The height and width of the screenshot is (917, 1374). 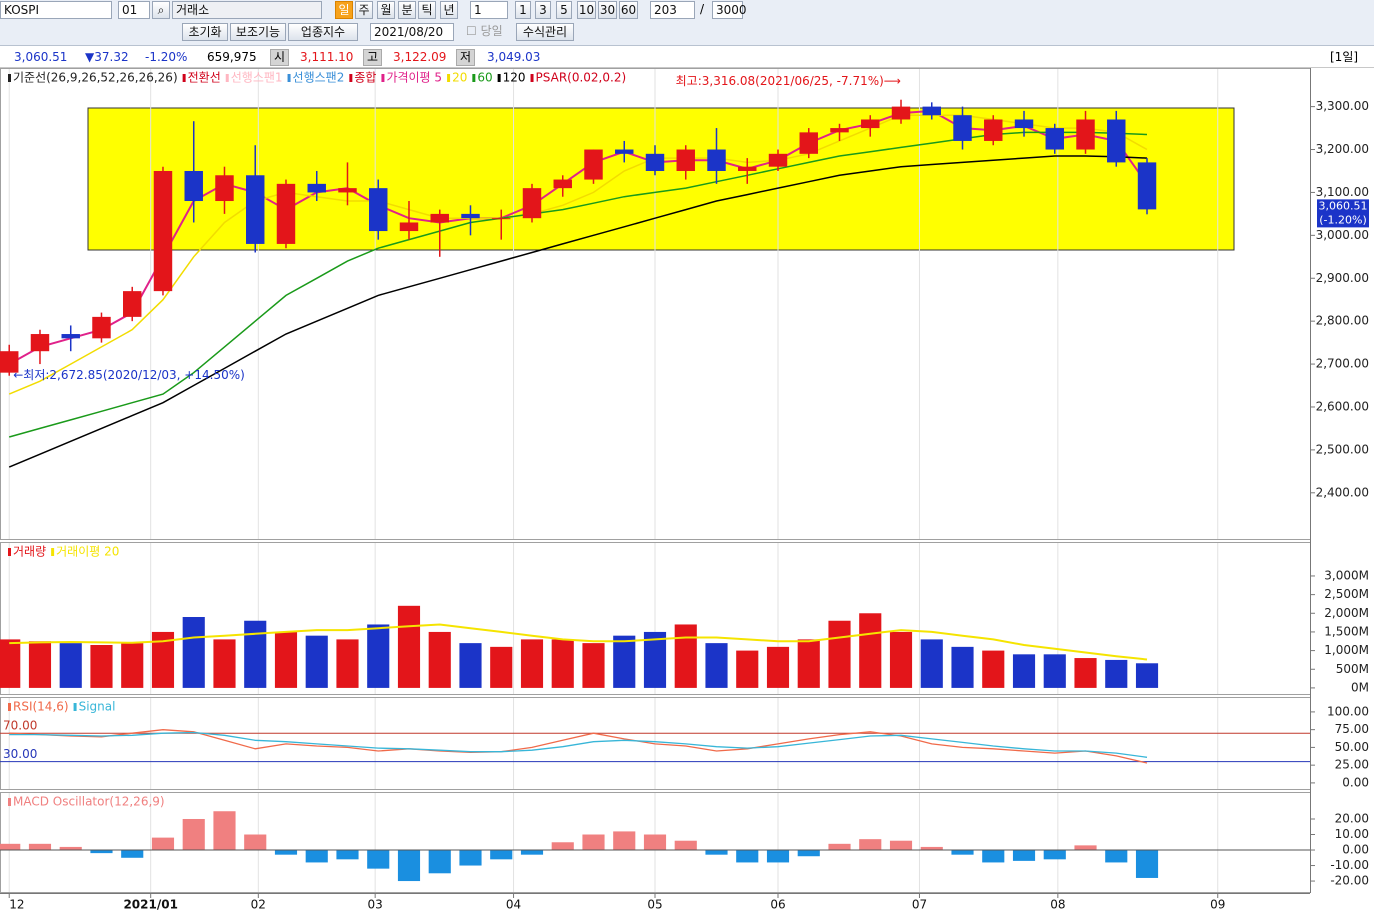 What do you see at coordinates (344, 10) in the screenshot?
I see `period-button: 일` at bounding box center [344, 10].